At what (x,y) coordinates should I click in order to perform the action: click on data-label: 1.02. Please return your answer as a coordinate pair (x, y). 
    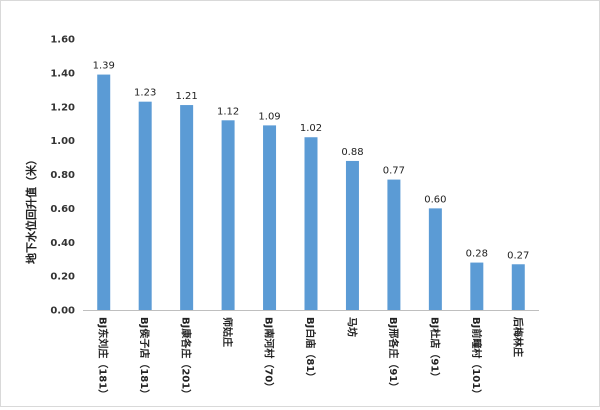
    Looking at the image, I should click on (311, 128).